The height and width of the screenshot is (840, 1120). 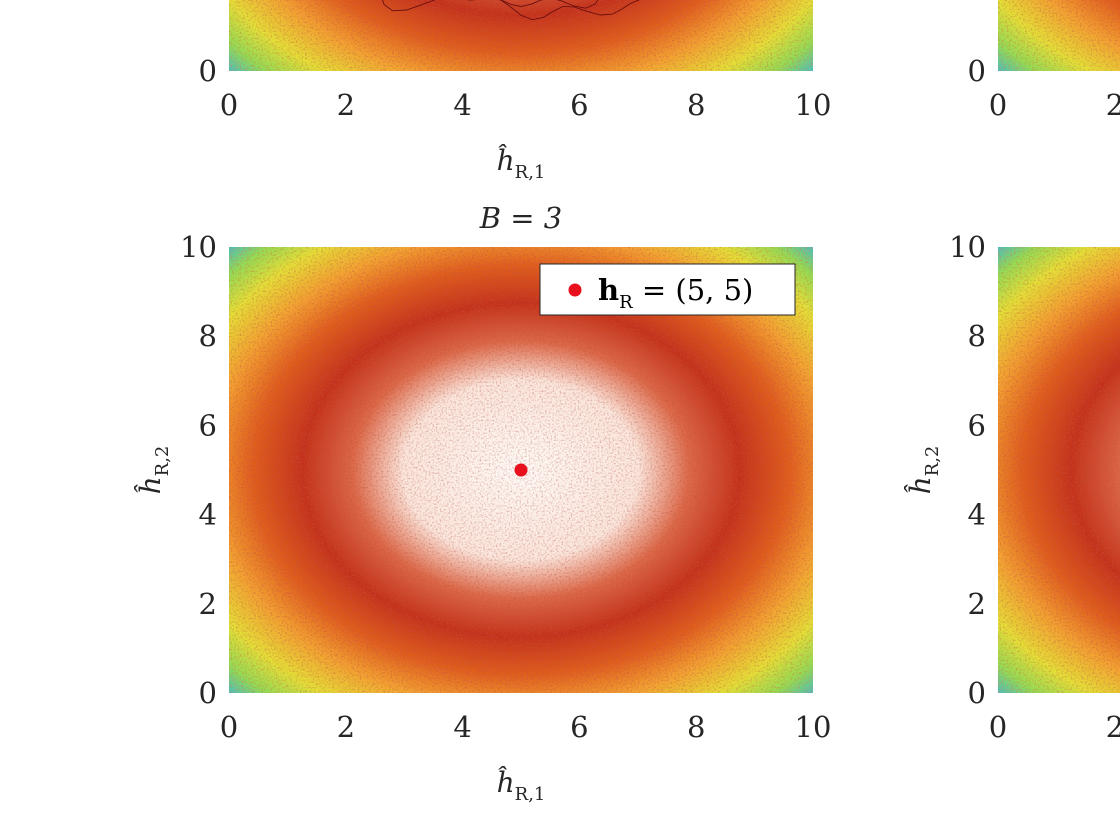 I want to click on legend: hR = (5, 5), so click(x=667, y=289).